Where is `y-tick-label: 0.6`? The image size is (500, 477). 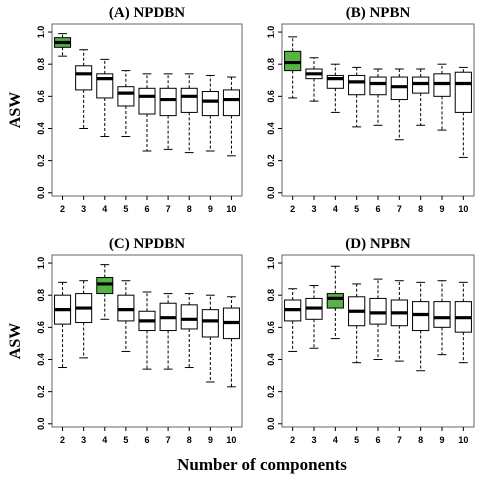
y-tick-label: 0.6 is located at coordinates (41, 96).